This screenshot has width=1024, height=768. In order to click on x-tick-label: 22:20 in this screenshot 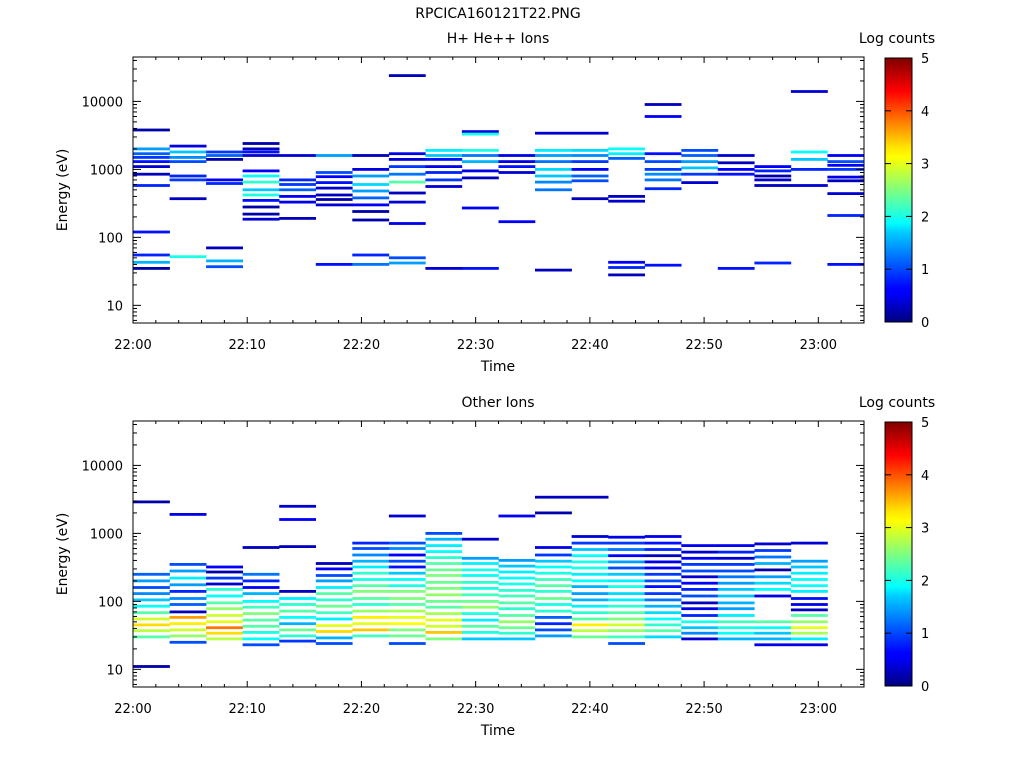, I will do `click(361, 345)`.